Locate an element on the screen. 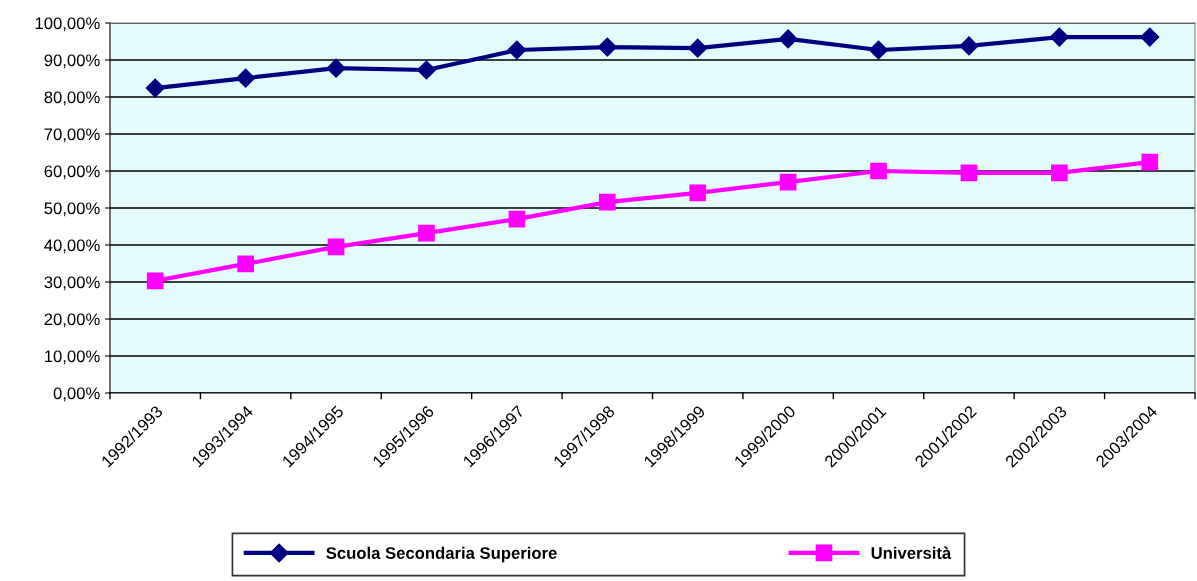 This screenshot has width=1197, height=581. y-tick-label: 90,00% is located at coordinates (72, 61).